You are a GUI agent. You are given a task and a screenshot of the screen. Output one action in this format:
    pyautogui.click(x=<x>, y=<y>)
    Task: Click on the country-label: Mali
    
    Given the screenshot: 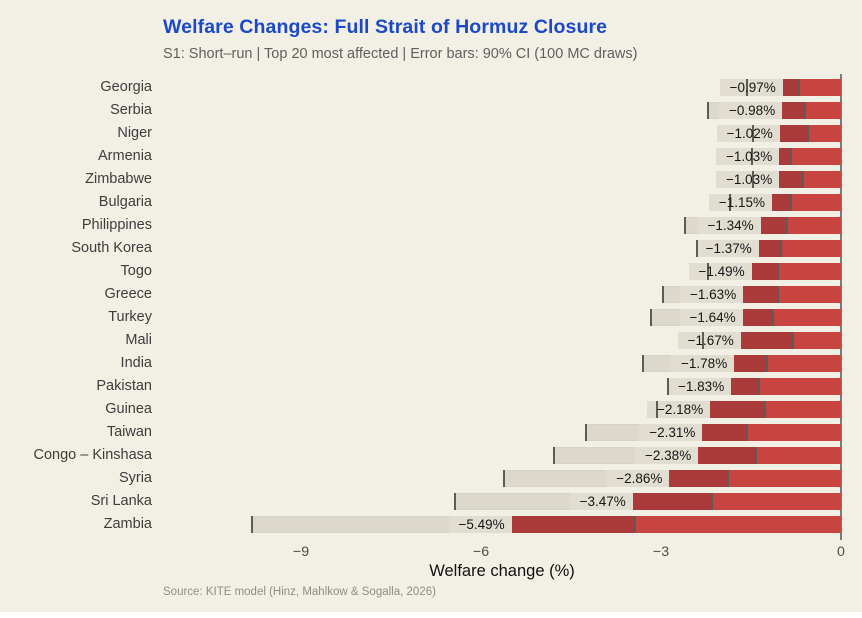 What is the action you would take?
    pyautogui.click(x=138, y=340)
    